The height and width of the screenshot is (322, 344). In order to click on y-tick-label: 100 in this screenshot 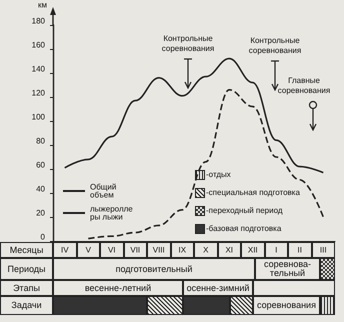, I will do `click(39, 117)`.